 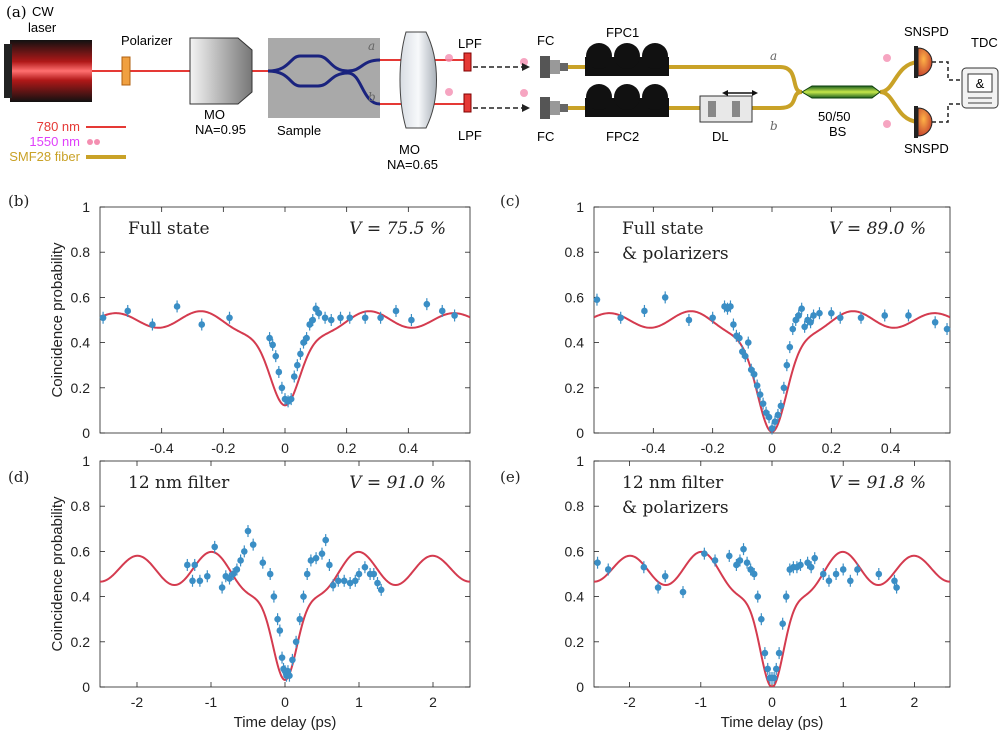 What do you see at coordinates (984, 42) in the screenshot?
I see `tdc-label: TDC` at bounding box center [984, 42].